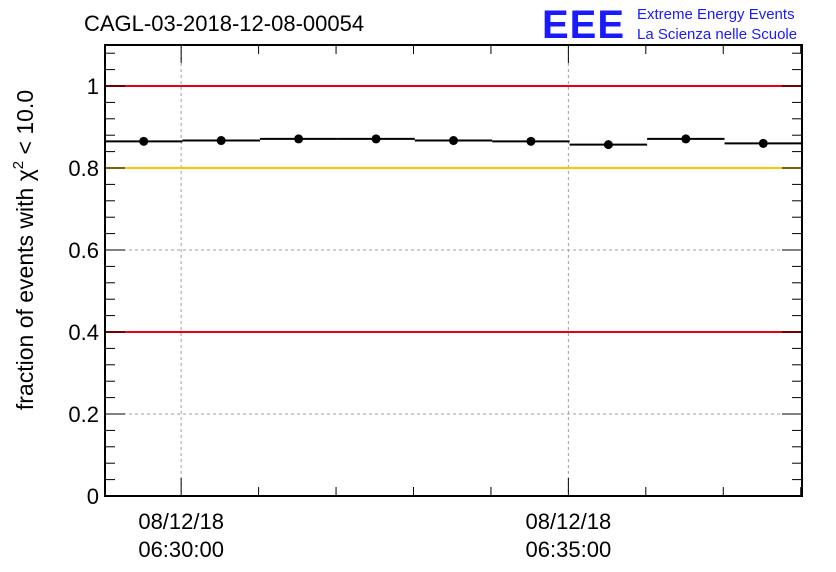  I want to click on y-tick-label: 0.4, so click(83, 332).